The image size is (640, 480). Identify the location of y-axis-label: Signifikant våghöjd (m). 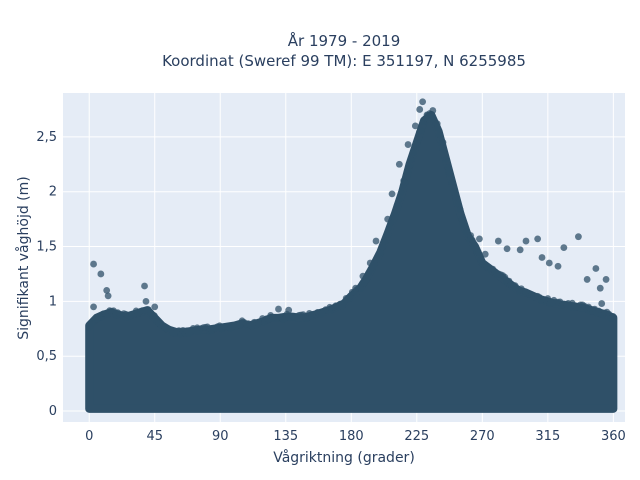
(23, 257).